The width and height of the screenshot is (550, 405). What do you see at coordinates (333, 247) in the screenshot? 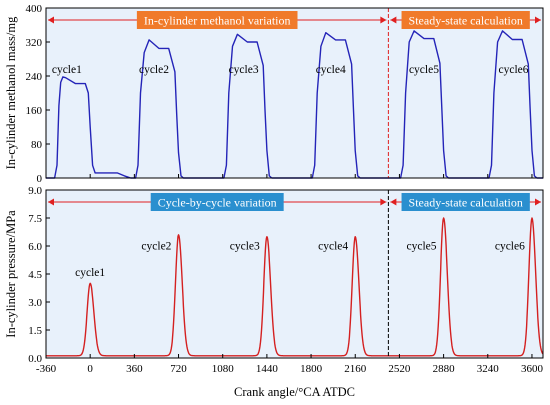
I see `bottom-cycle-label-4: cycle4` at bounding box center [333, 247].